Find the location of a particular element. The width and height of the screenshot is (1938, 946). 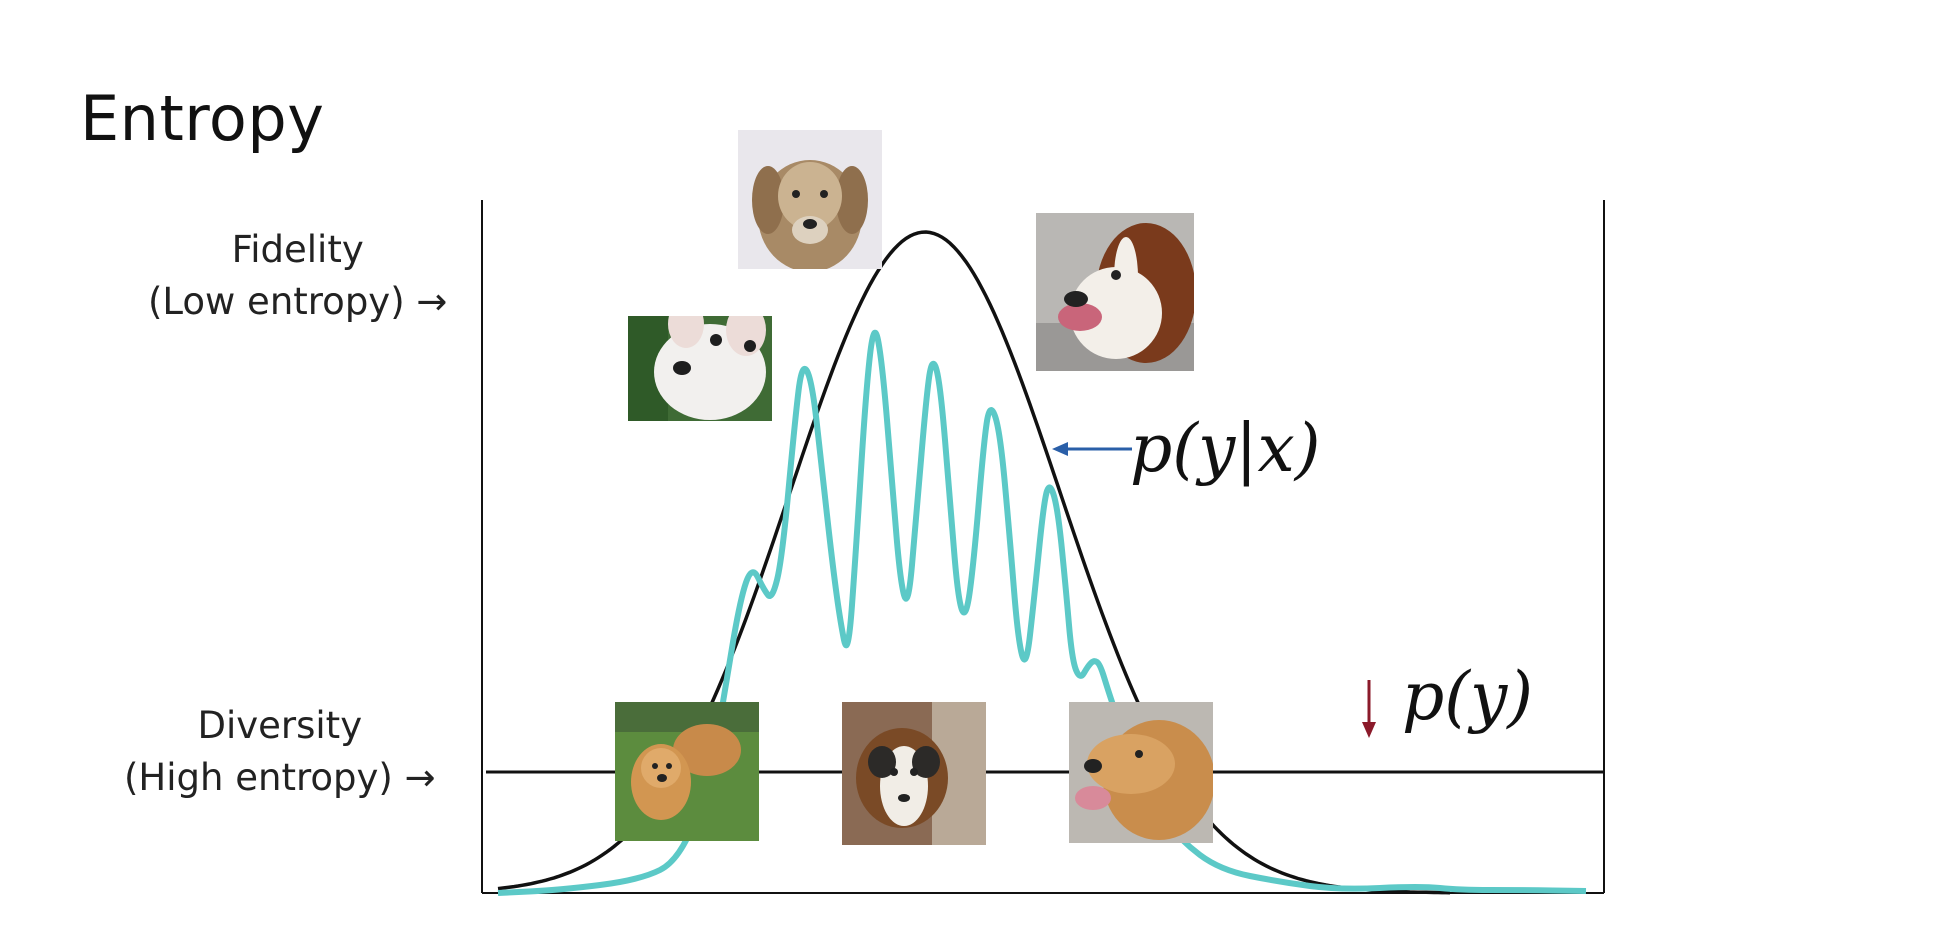

dog-sheltie-photo is located at coordinates (914, 773).